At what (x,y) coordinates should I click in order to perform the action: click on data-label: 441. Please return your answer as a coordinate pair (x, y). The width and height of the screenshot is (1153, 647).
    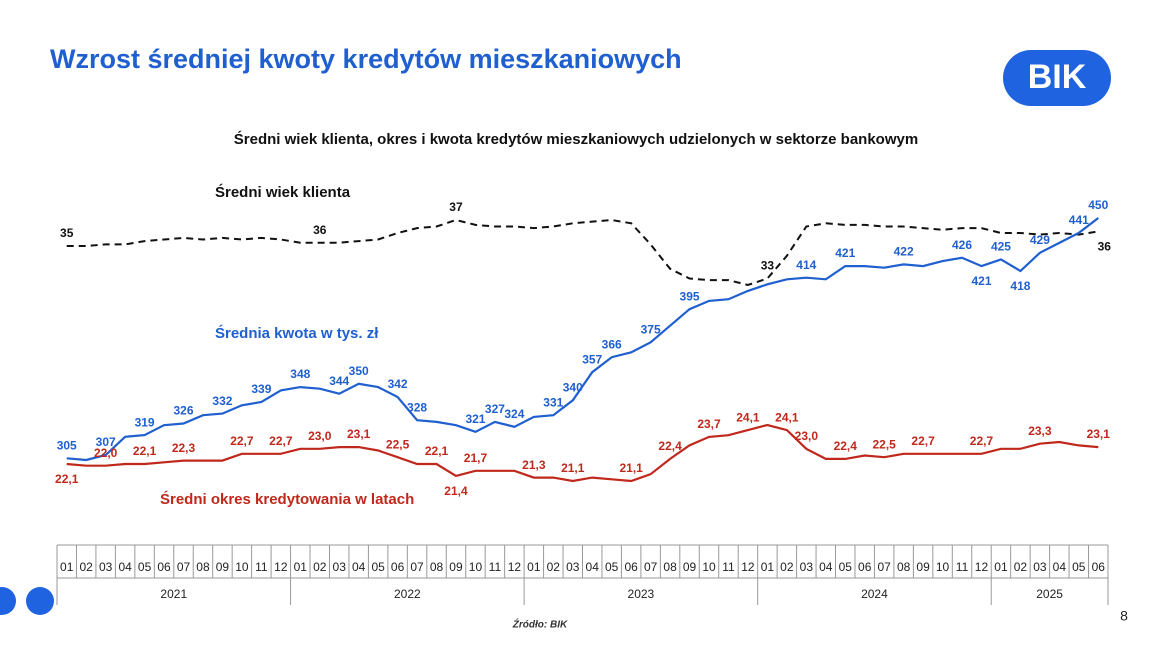
    Looking at the image, I should click on (1079, 220).